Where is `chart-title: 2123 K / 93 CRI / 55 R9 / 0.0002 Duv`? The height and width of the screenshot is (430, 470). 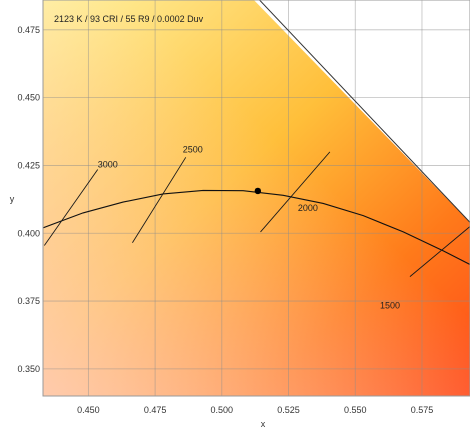 chart-title: 2123 K / 93 CRI / 55 R9 / 0.0002 Duv is located at coordinates (129, 19).